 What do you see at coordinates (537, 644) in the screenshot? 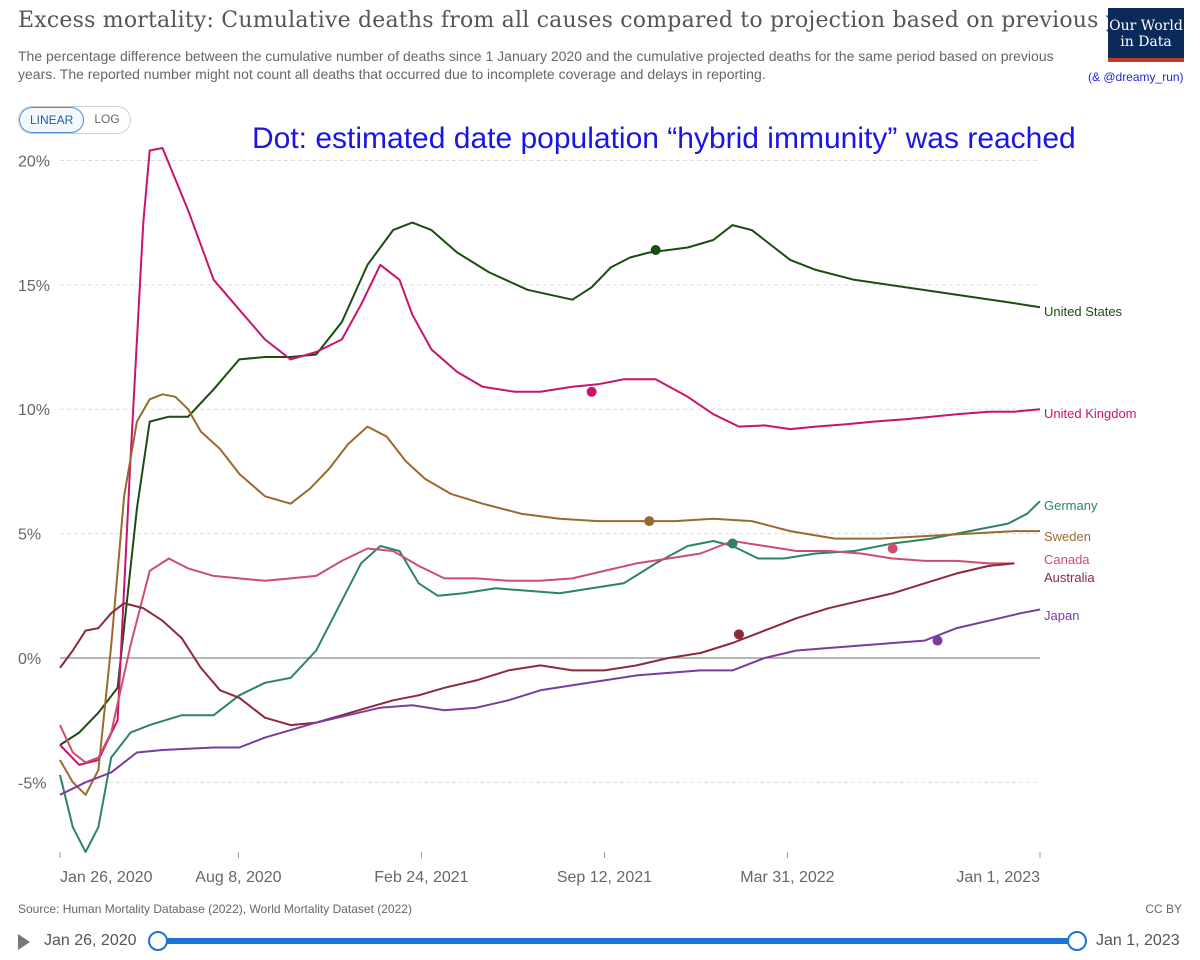
I see `series-line-australia` at bounding box center [537, 644].